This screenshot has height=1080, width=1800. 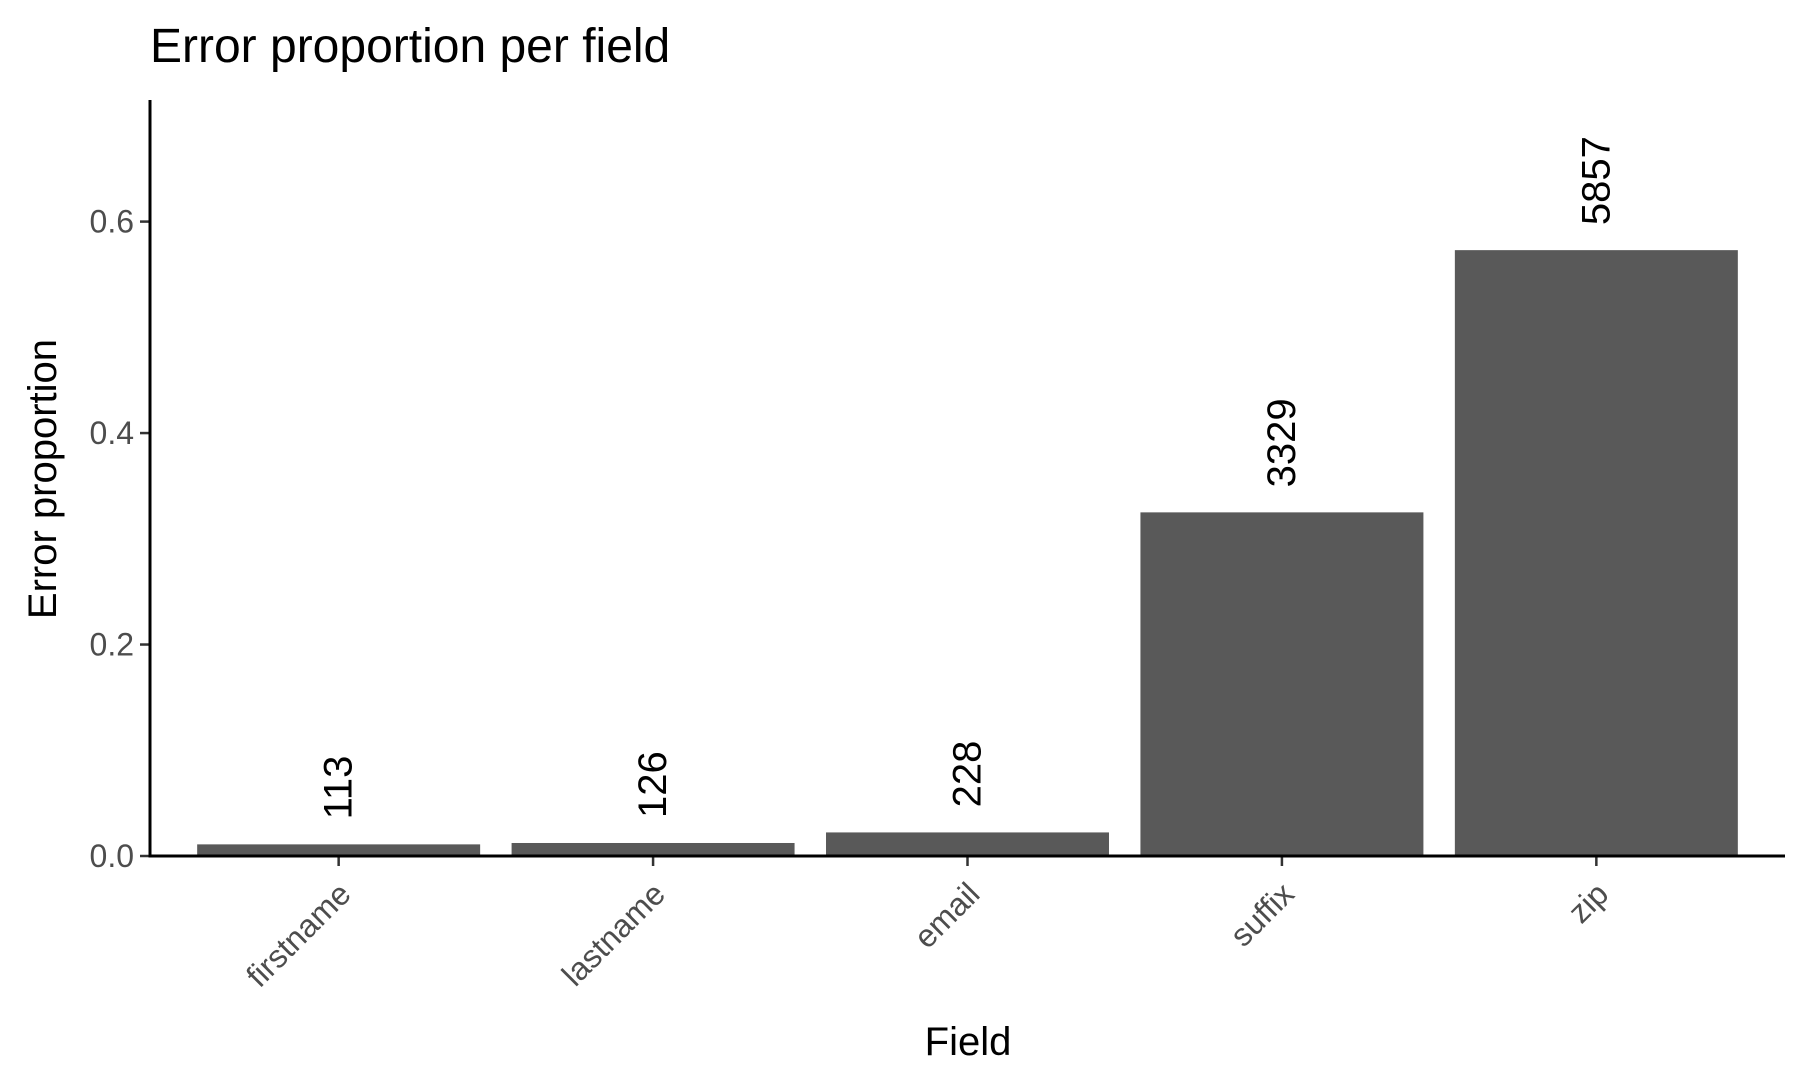 I want to click on chart-title: Error proportion per field, so click(x=410, y=46).